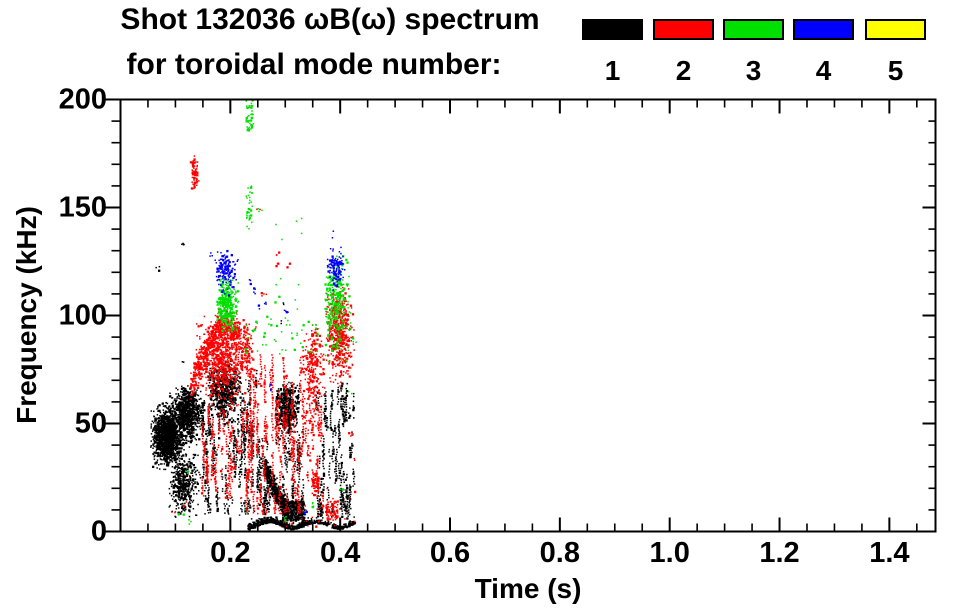  What do you see at coordinates (82, 315) in the screenshot?
I see `y-tick-label-100: 100` at bounding box center [82, 315].